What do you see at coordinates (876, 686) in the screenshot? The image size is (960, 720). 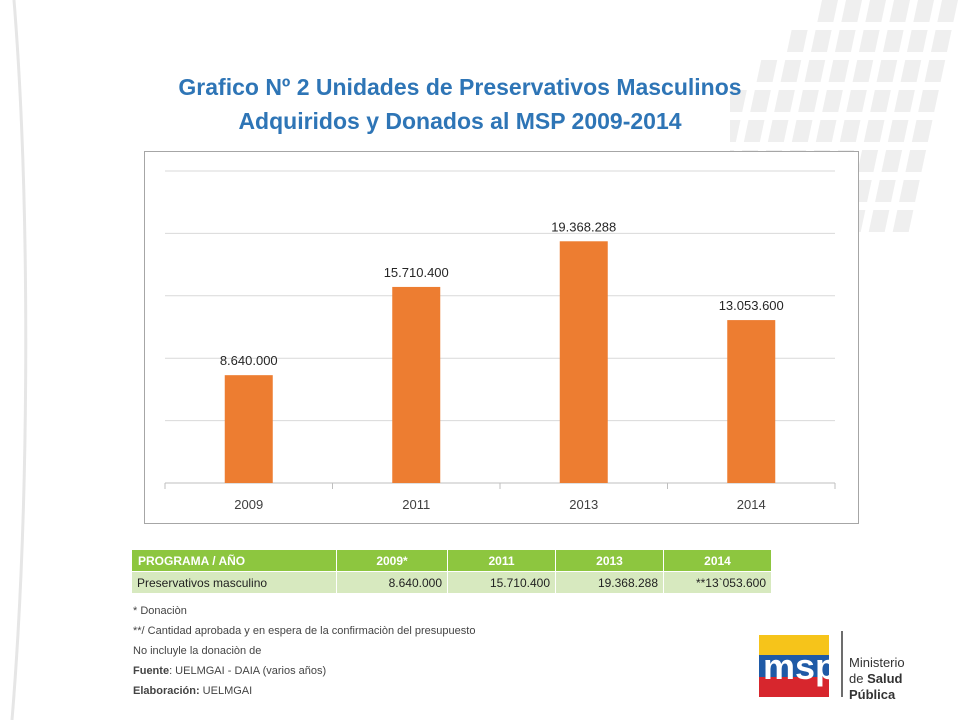 I see `logo-line-2-bold: Salud Pública` at bounding box center [876, 686].